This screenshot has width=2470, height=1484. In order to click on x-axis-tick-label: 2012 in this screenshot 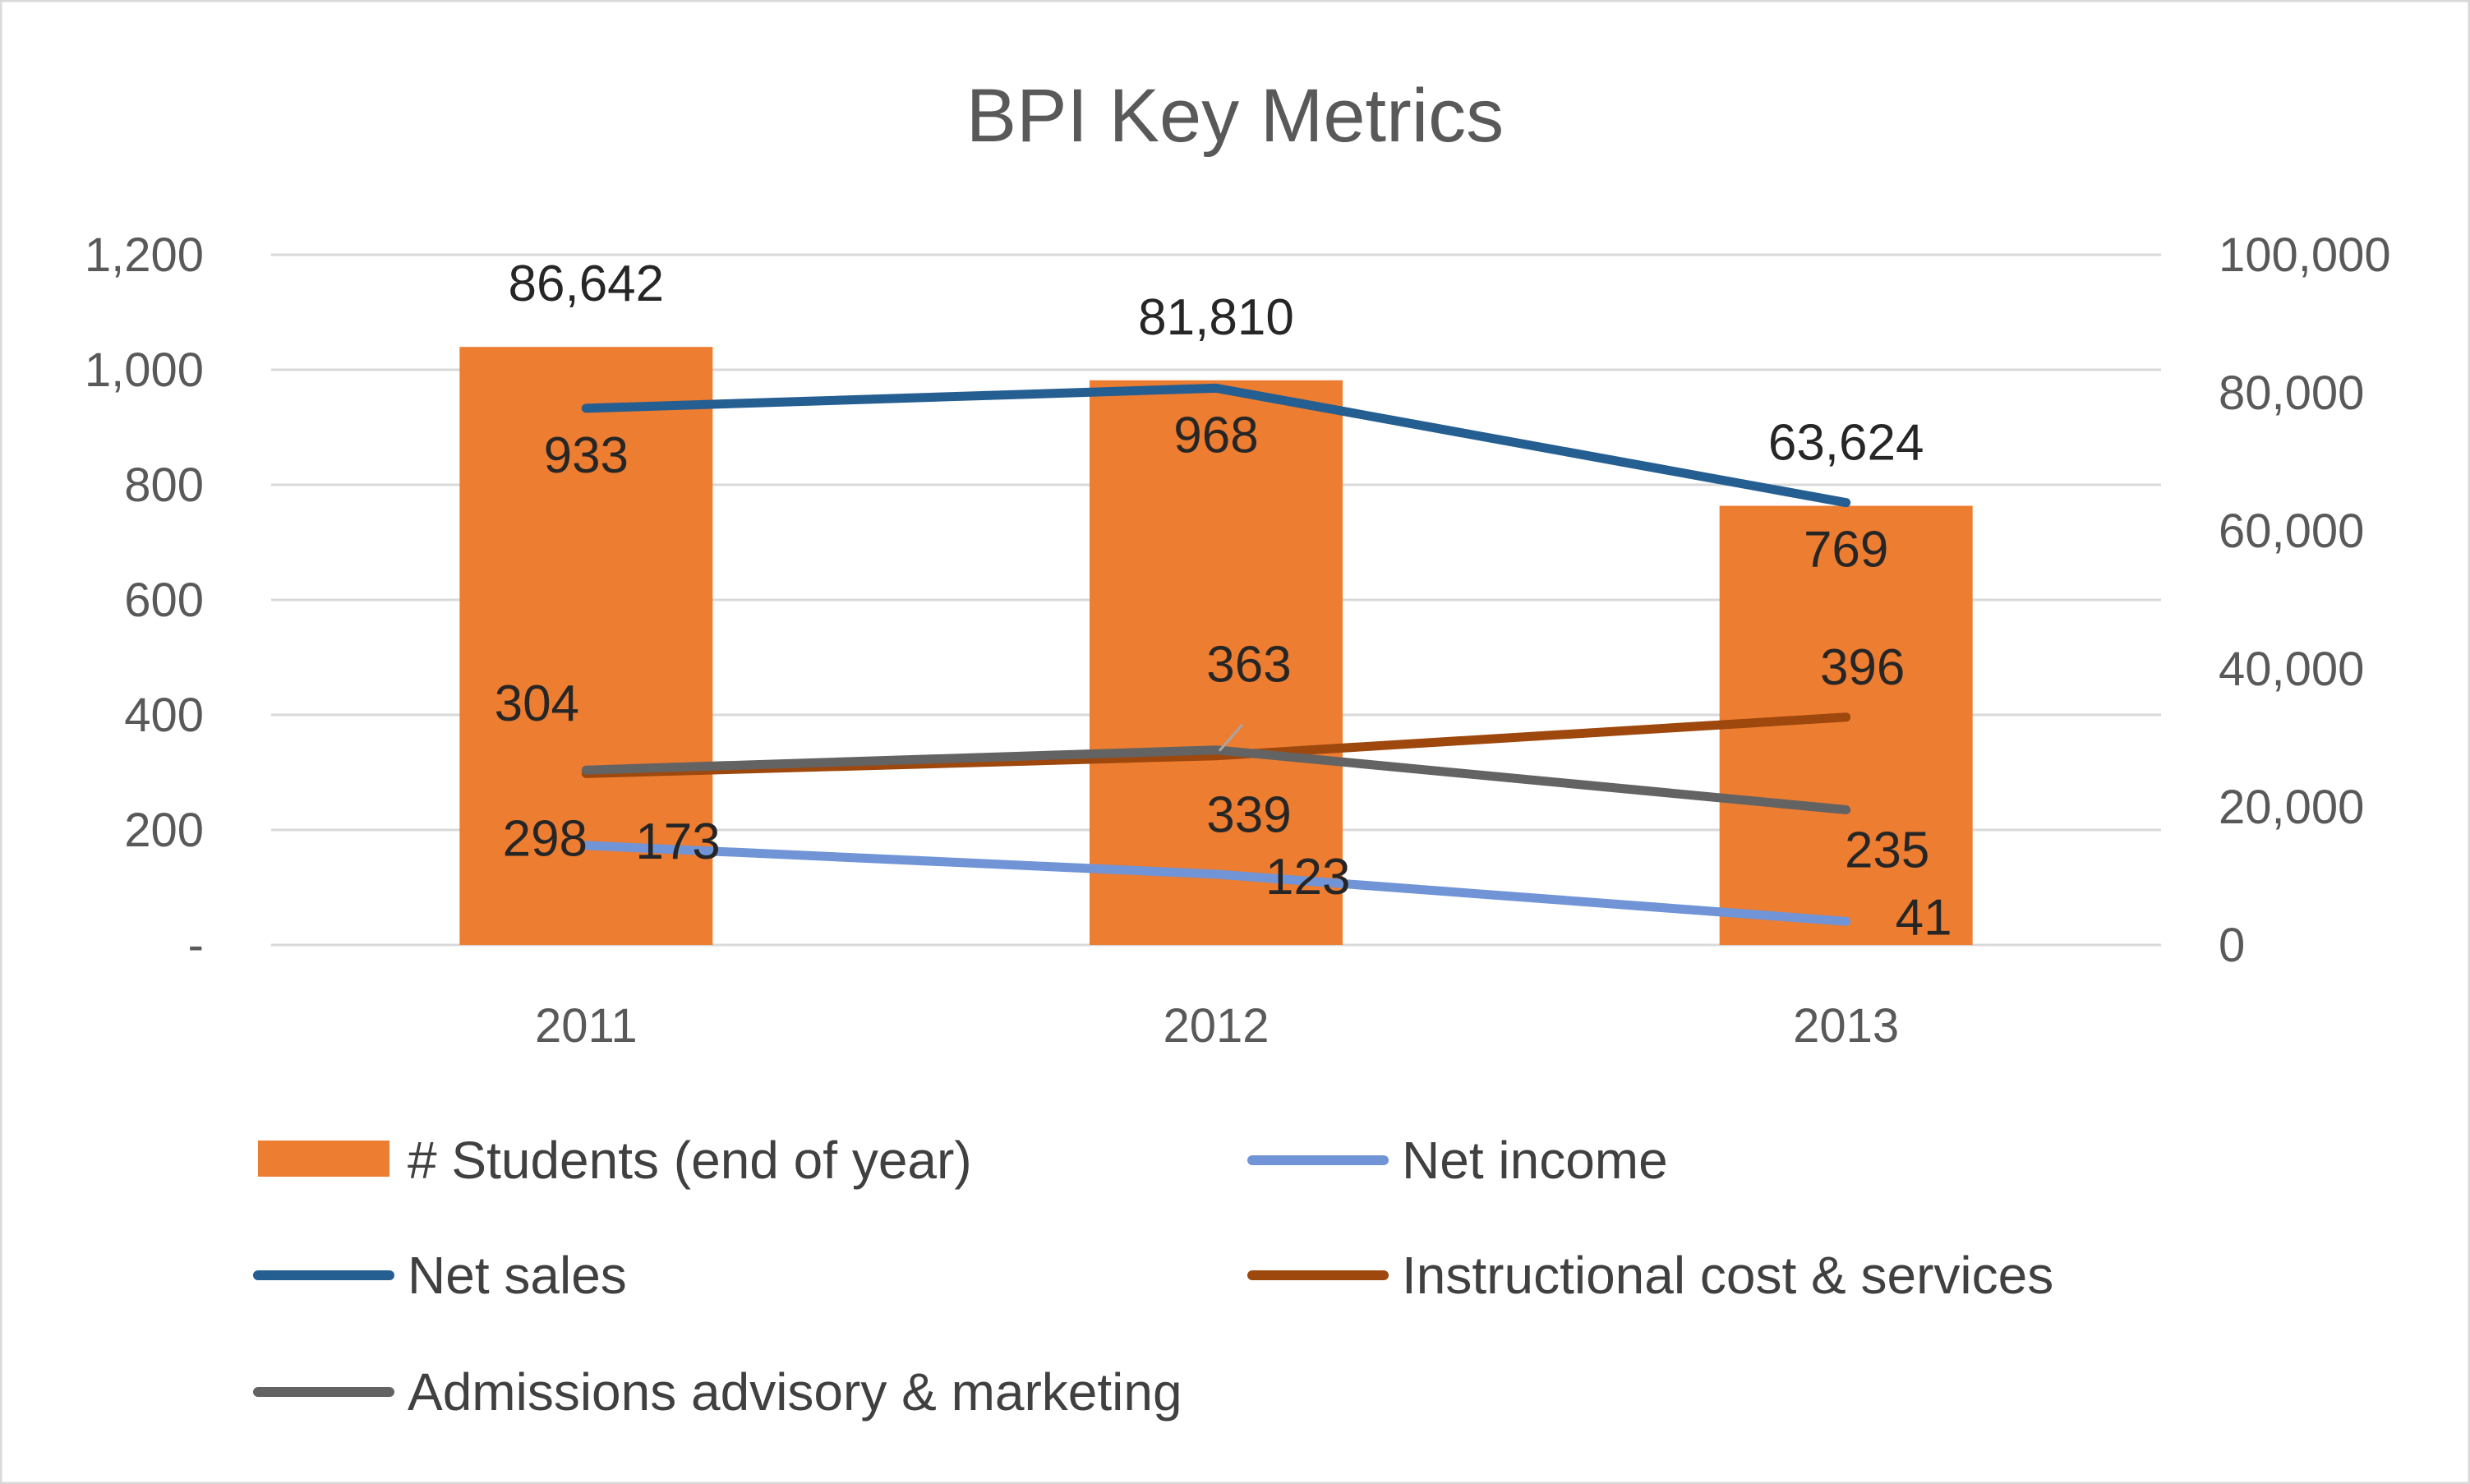, I will do `click(1216, 1026)`.